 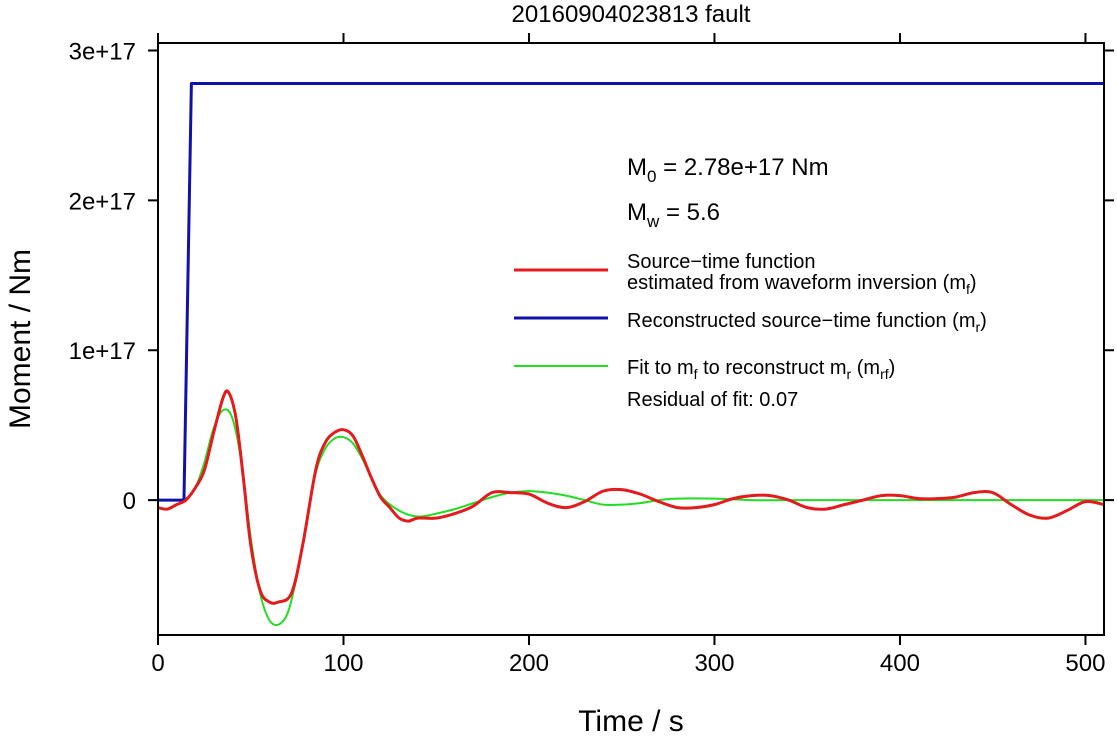 I want to click on legend-label-mrf: Fit to mf to reconstruct mr (mrf), so click(x=761, y=369).